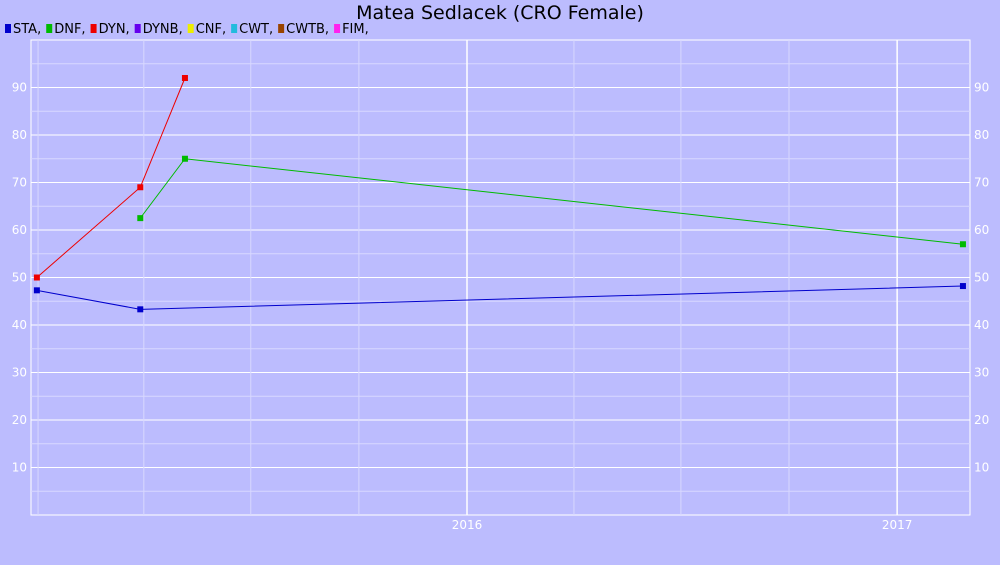 This screenshot has width=1000, height=565. I want to click on y-tick-label-left: 10, so click(19, 468).